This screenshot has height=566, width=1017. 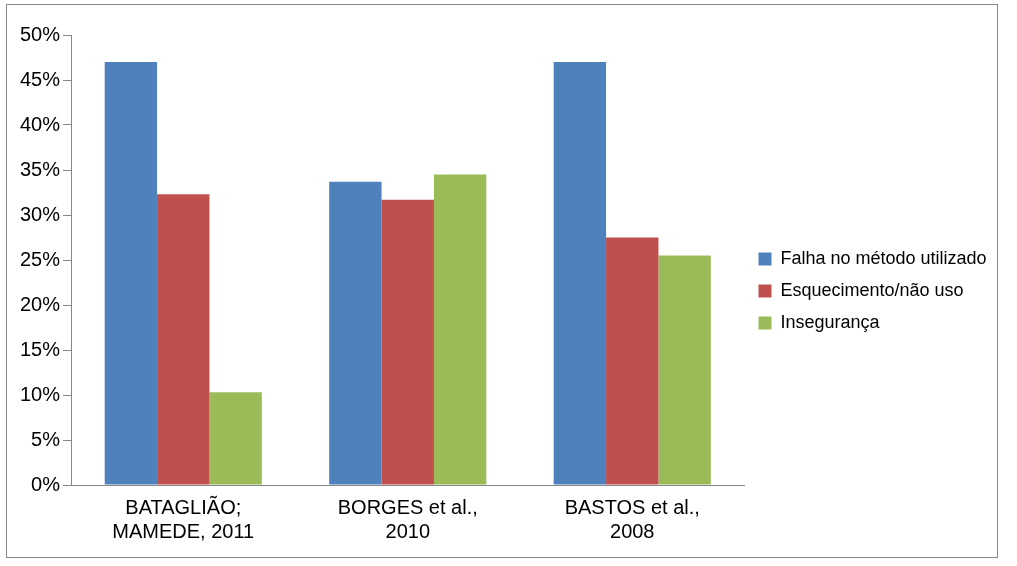 What do you see at coordinates (40, 348) in the screenshot?
I see `y-tick-label: 15%` at bounding box center [40, 348].